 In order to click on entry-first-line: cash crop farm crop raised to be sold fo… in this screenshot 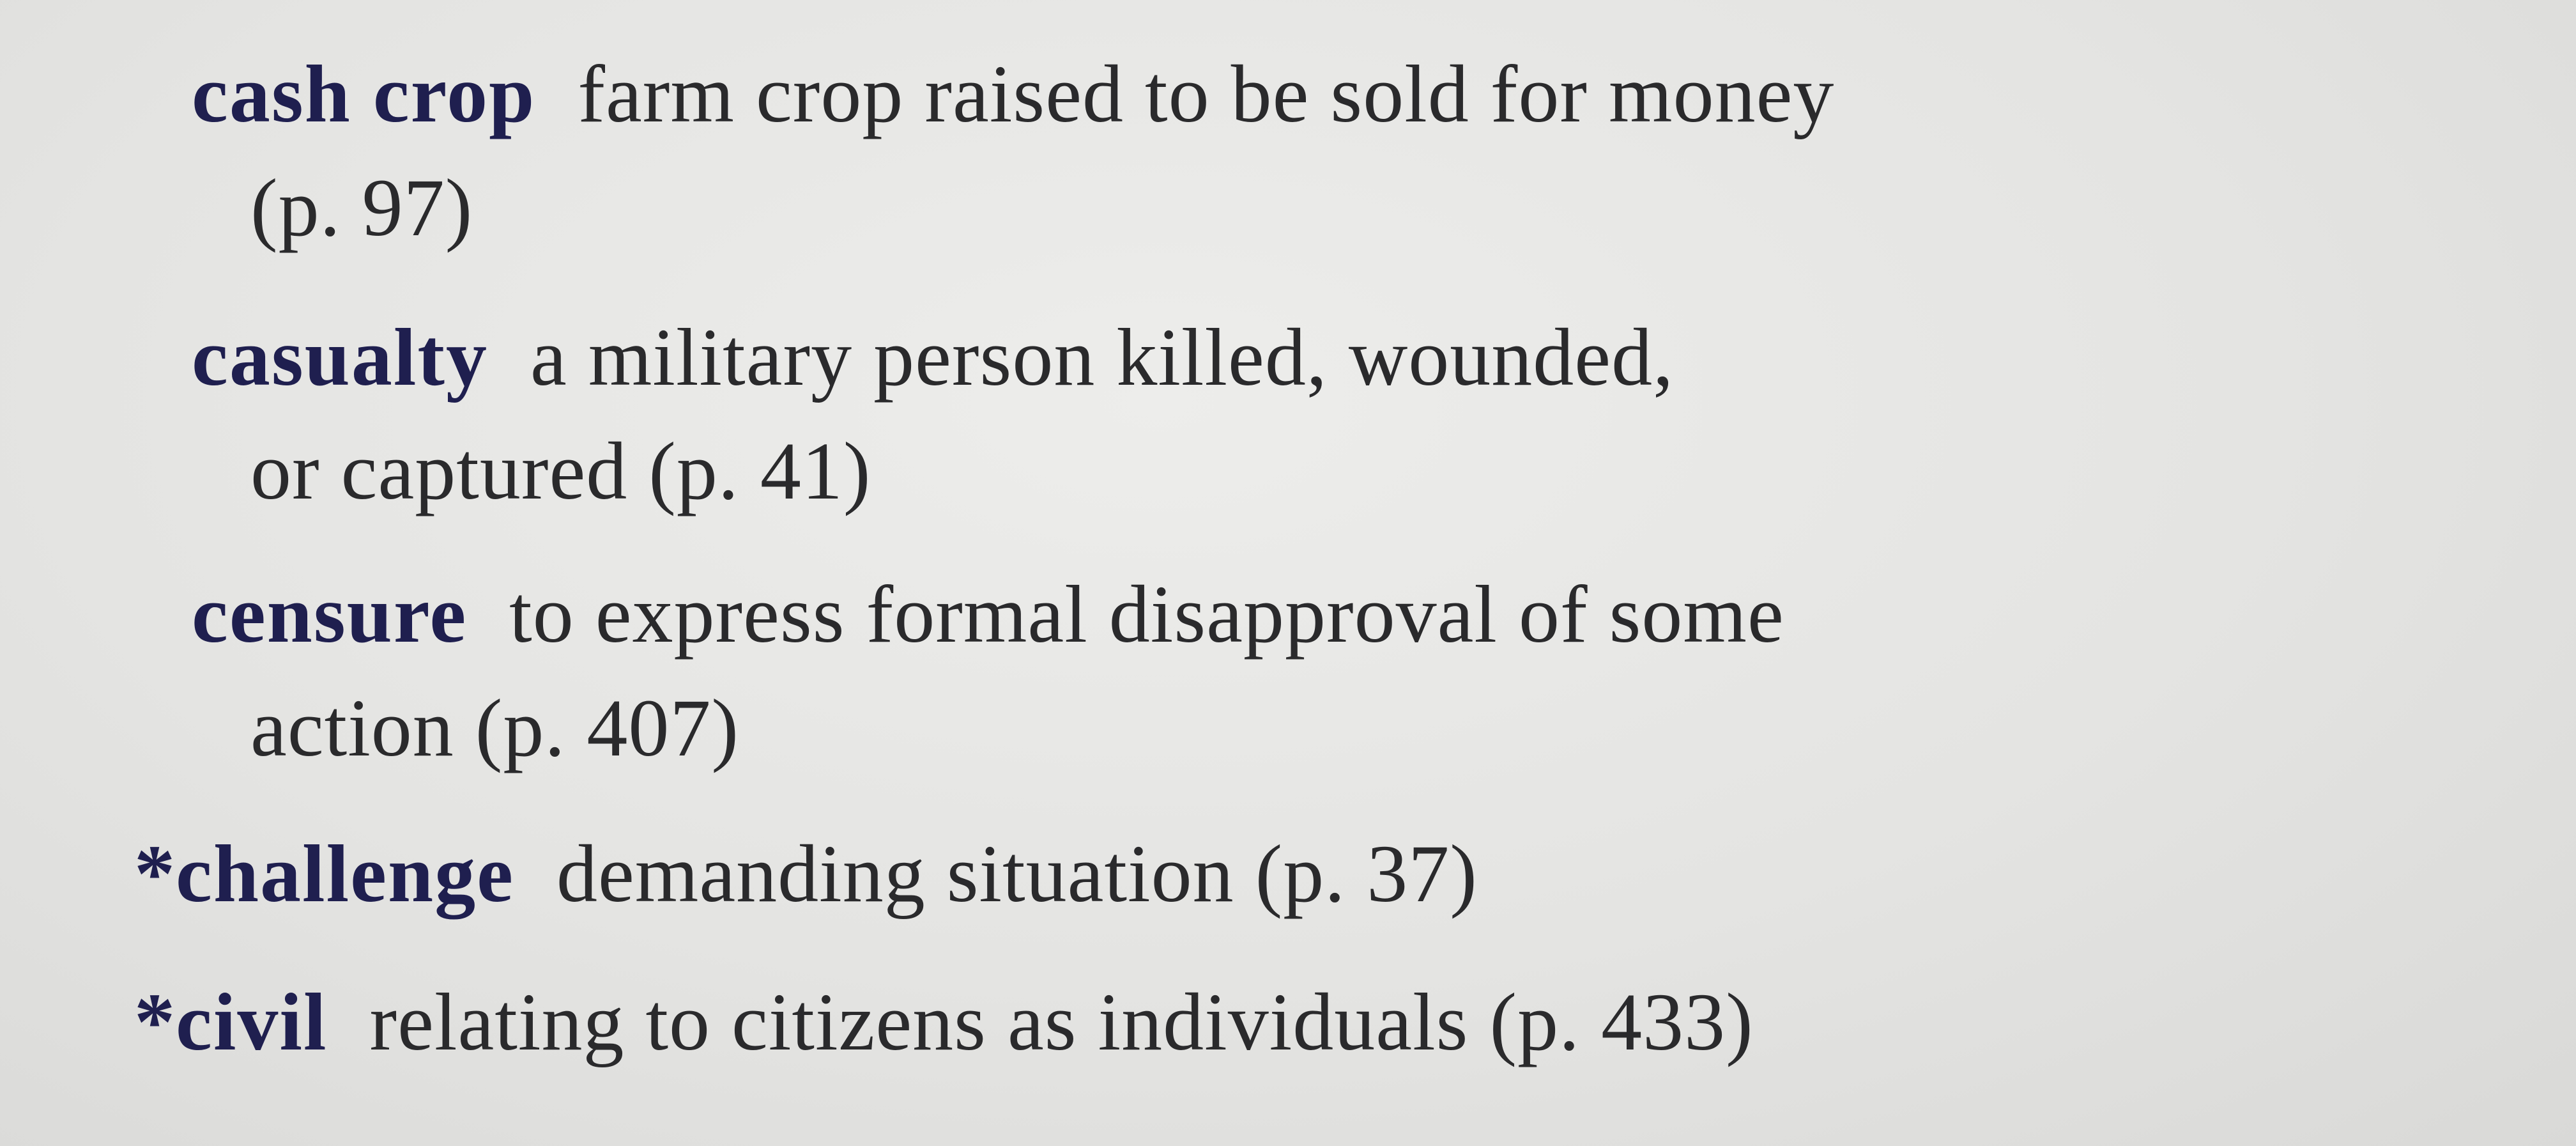, I will do `click(1013, 94)`.